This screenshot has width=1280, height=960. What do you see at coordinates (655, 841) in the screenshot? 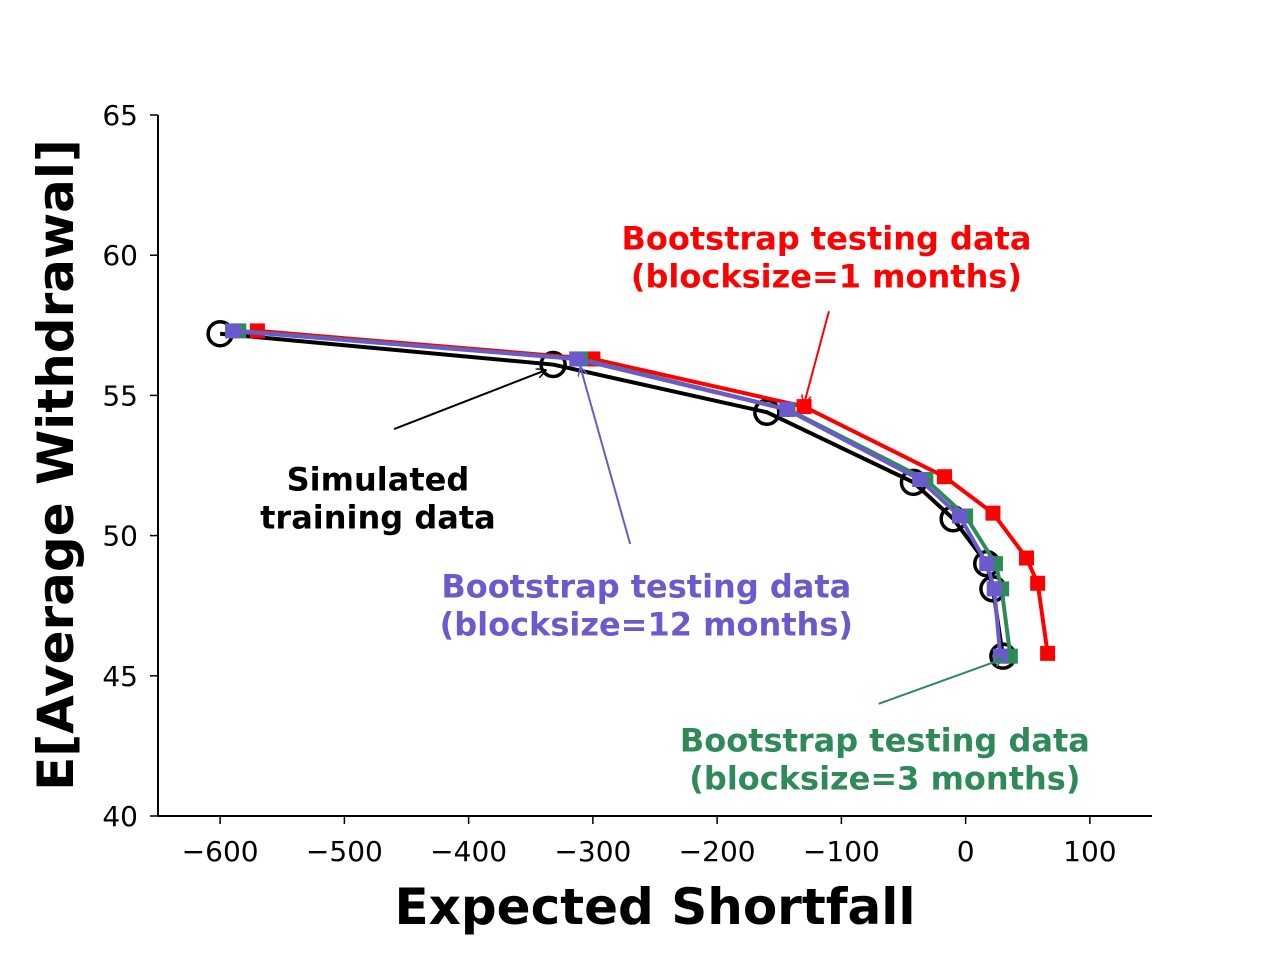
I see `x-axis: −600 −500 −400 −300 −200 −100 0 100` at bounding box center [655, 841].